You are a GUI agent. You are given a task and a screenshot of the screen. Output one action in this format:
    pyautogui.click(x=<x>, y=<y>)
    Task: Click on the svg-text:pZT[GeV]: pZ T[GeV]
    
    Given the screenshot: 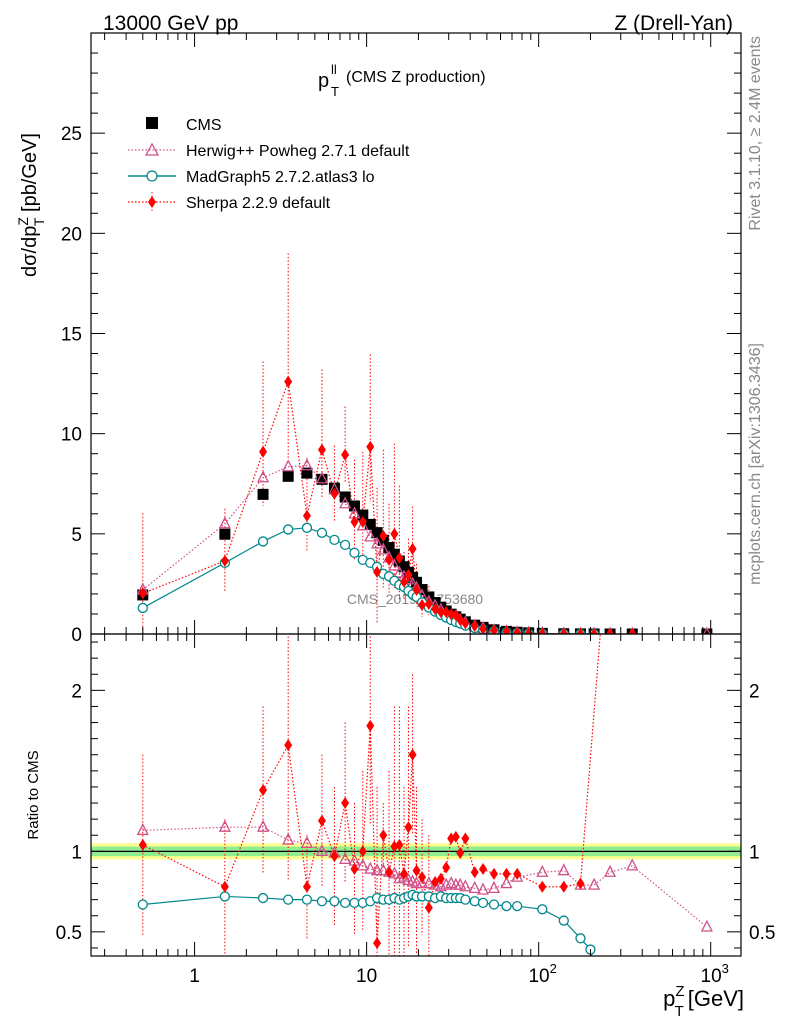 What is the action you would take?
    pyautogui.click(x=703, y=1001)
    